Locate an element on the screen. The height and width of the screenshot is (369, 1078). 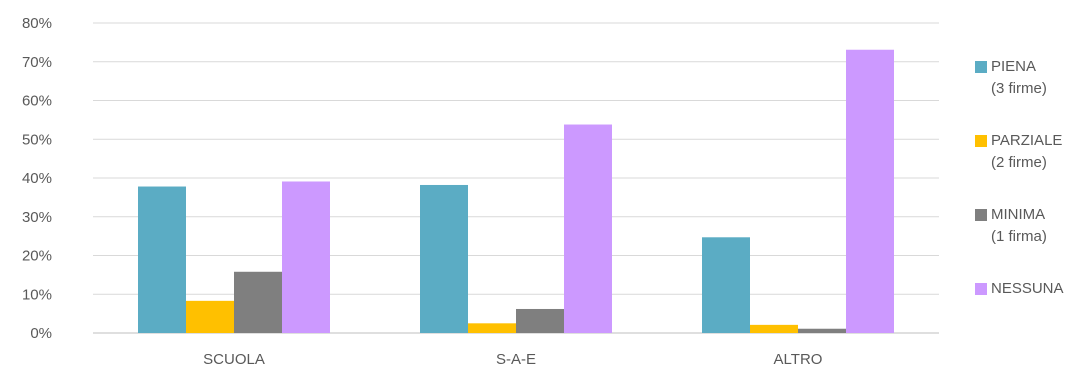
legend-name-minima: MINIMA is located at coordinates (1018, 214).